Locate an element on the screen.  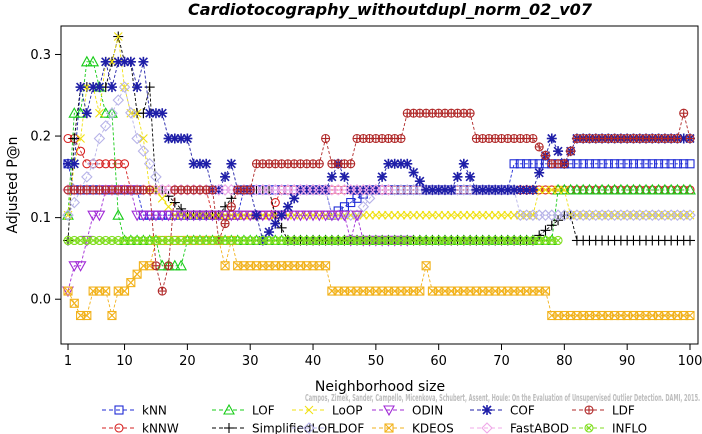
legend-label-ldof: LDOF is located at coordinates (348, 428).